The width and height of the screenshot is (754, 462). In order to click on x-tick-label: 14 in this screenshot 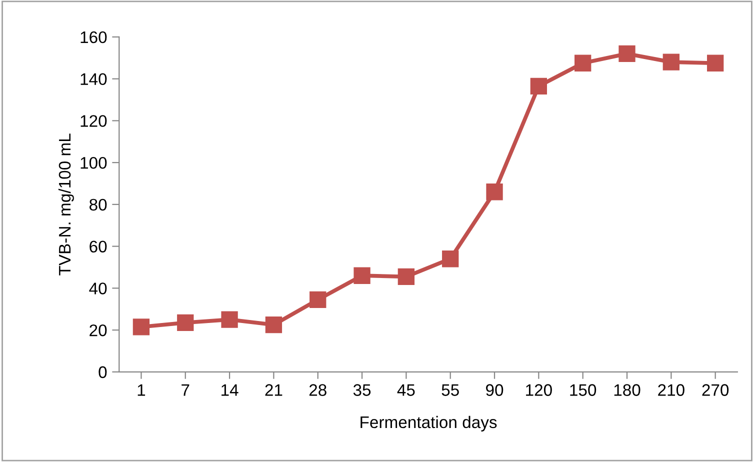, I will do `click(230, 390)`.